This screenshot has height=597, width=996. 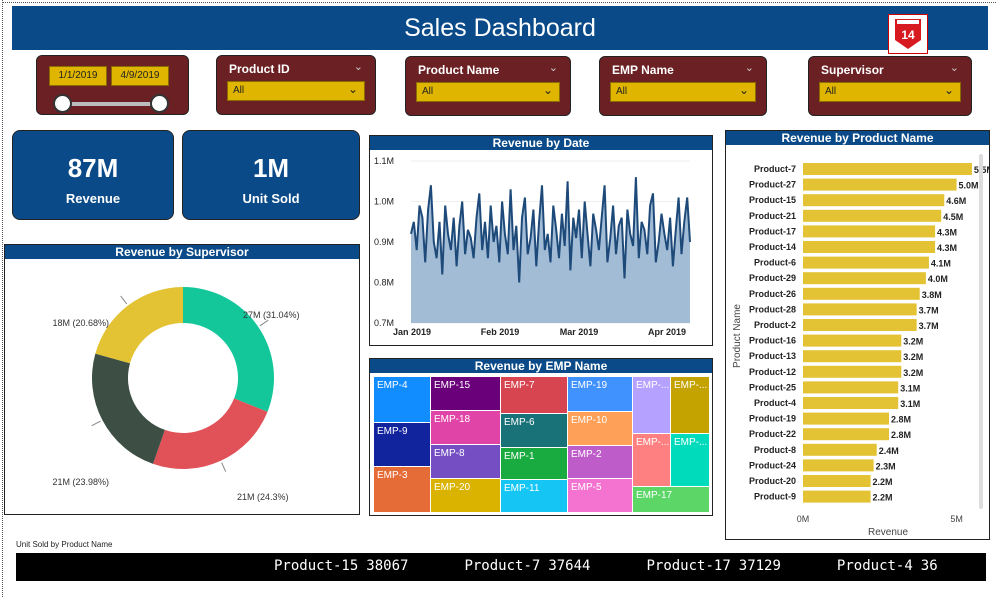 I want to click on donut-leader-line, so click(x=224, y=467).